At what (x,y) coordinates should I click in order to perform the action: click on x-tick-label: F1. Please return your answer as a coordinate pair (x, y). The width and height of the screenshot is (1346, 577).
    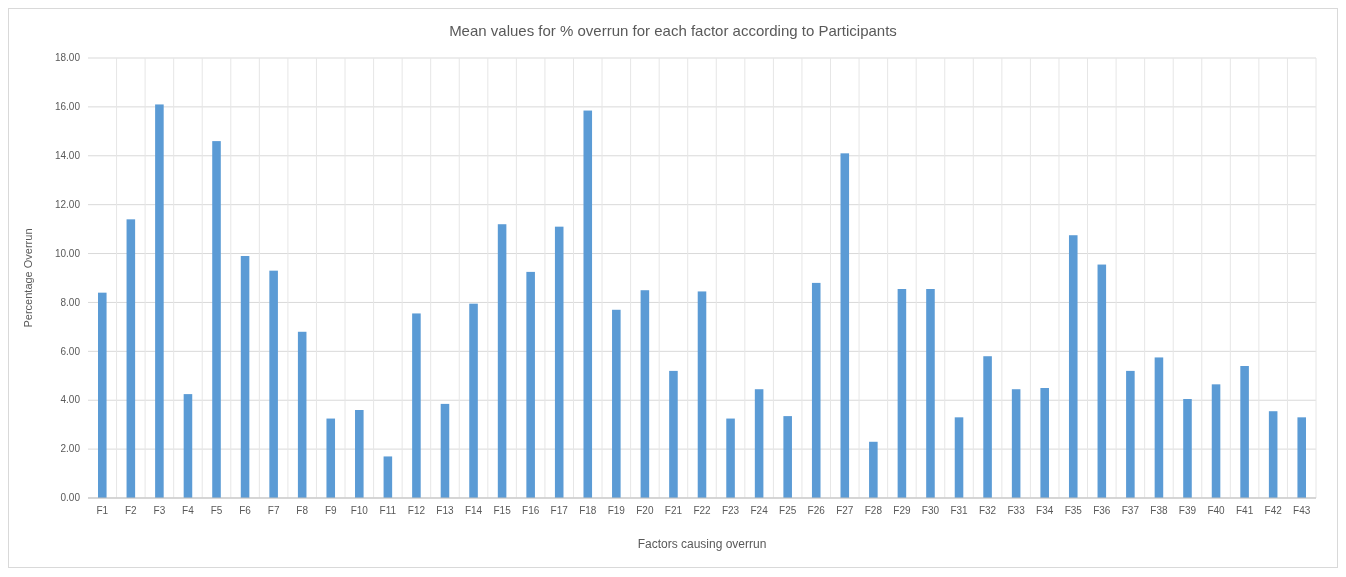
    Looking at the image, I should click on (102, 510).